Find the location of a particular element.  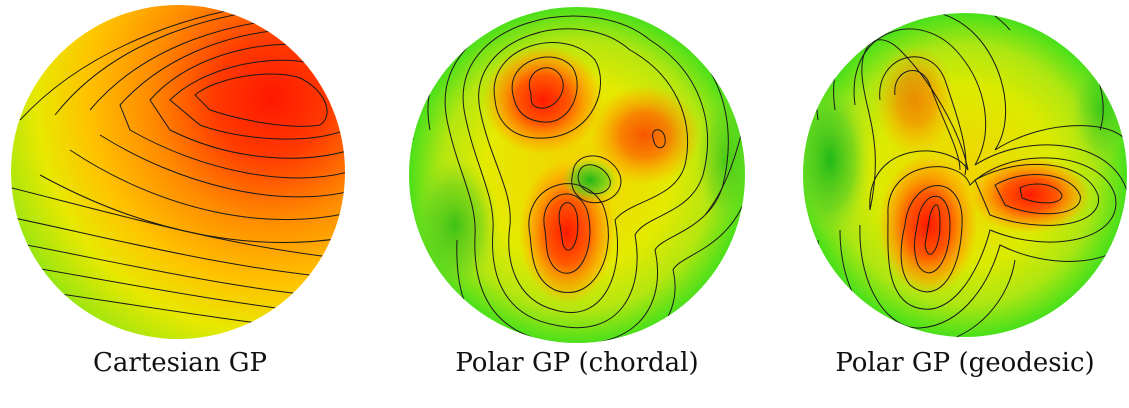

caption-polar-gp-chordal: Polar GP (chordal) is located at coordinates (577, 363).